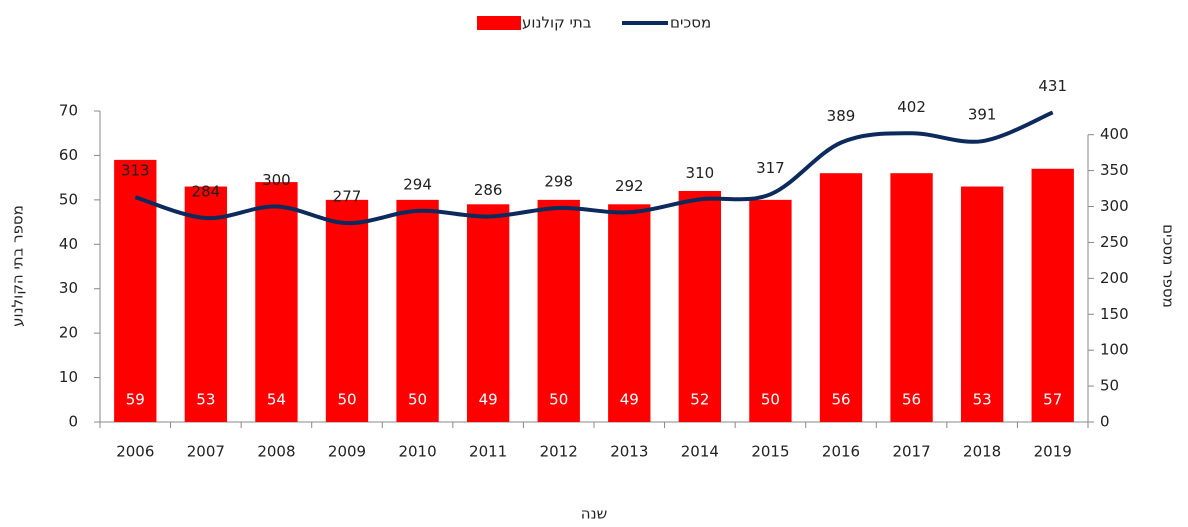 The width and height of the screenshot is (1188, 527). I want to click on y2-axis-title: מספר מסכים, so click(1169, 266).